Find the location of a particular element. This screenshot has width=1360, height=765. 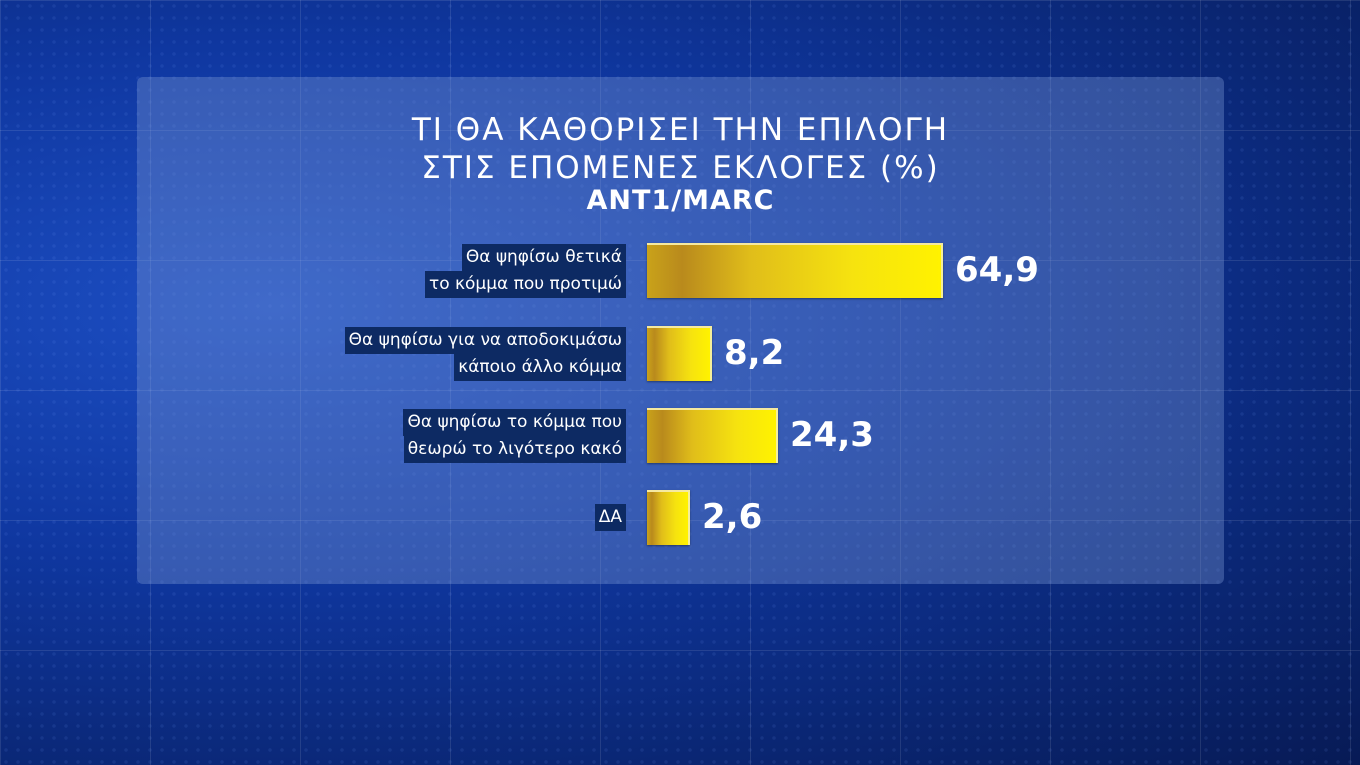

category-label: ΔΑ is located at coordinates (610, 517).